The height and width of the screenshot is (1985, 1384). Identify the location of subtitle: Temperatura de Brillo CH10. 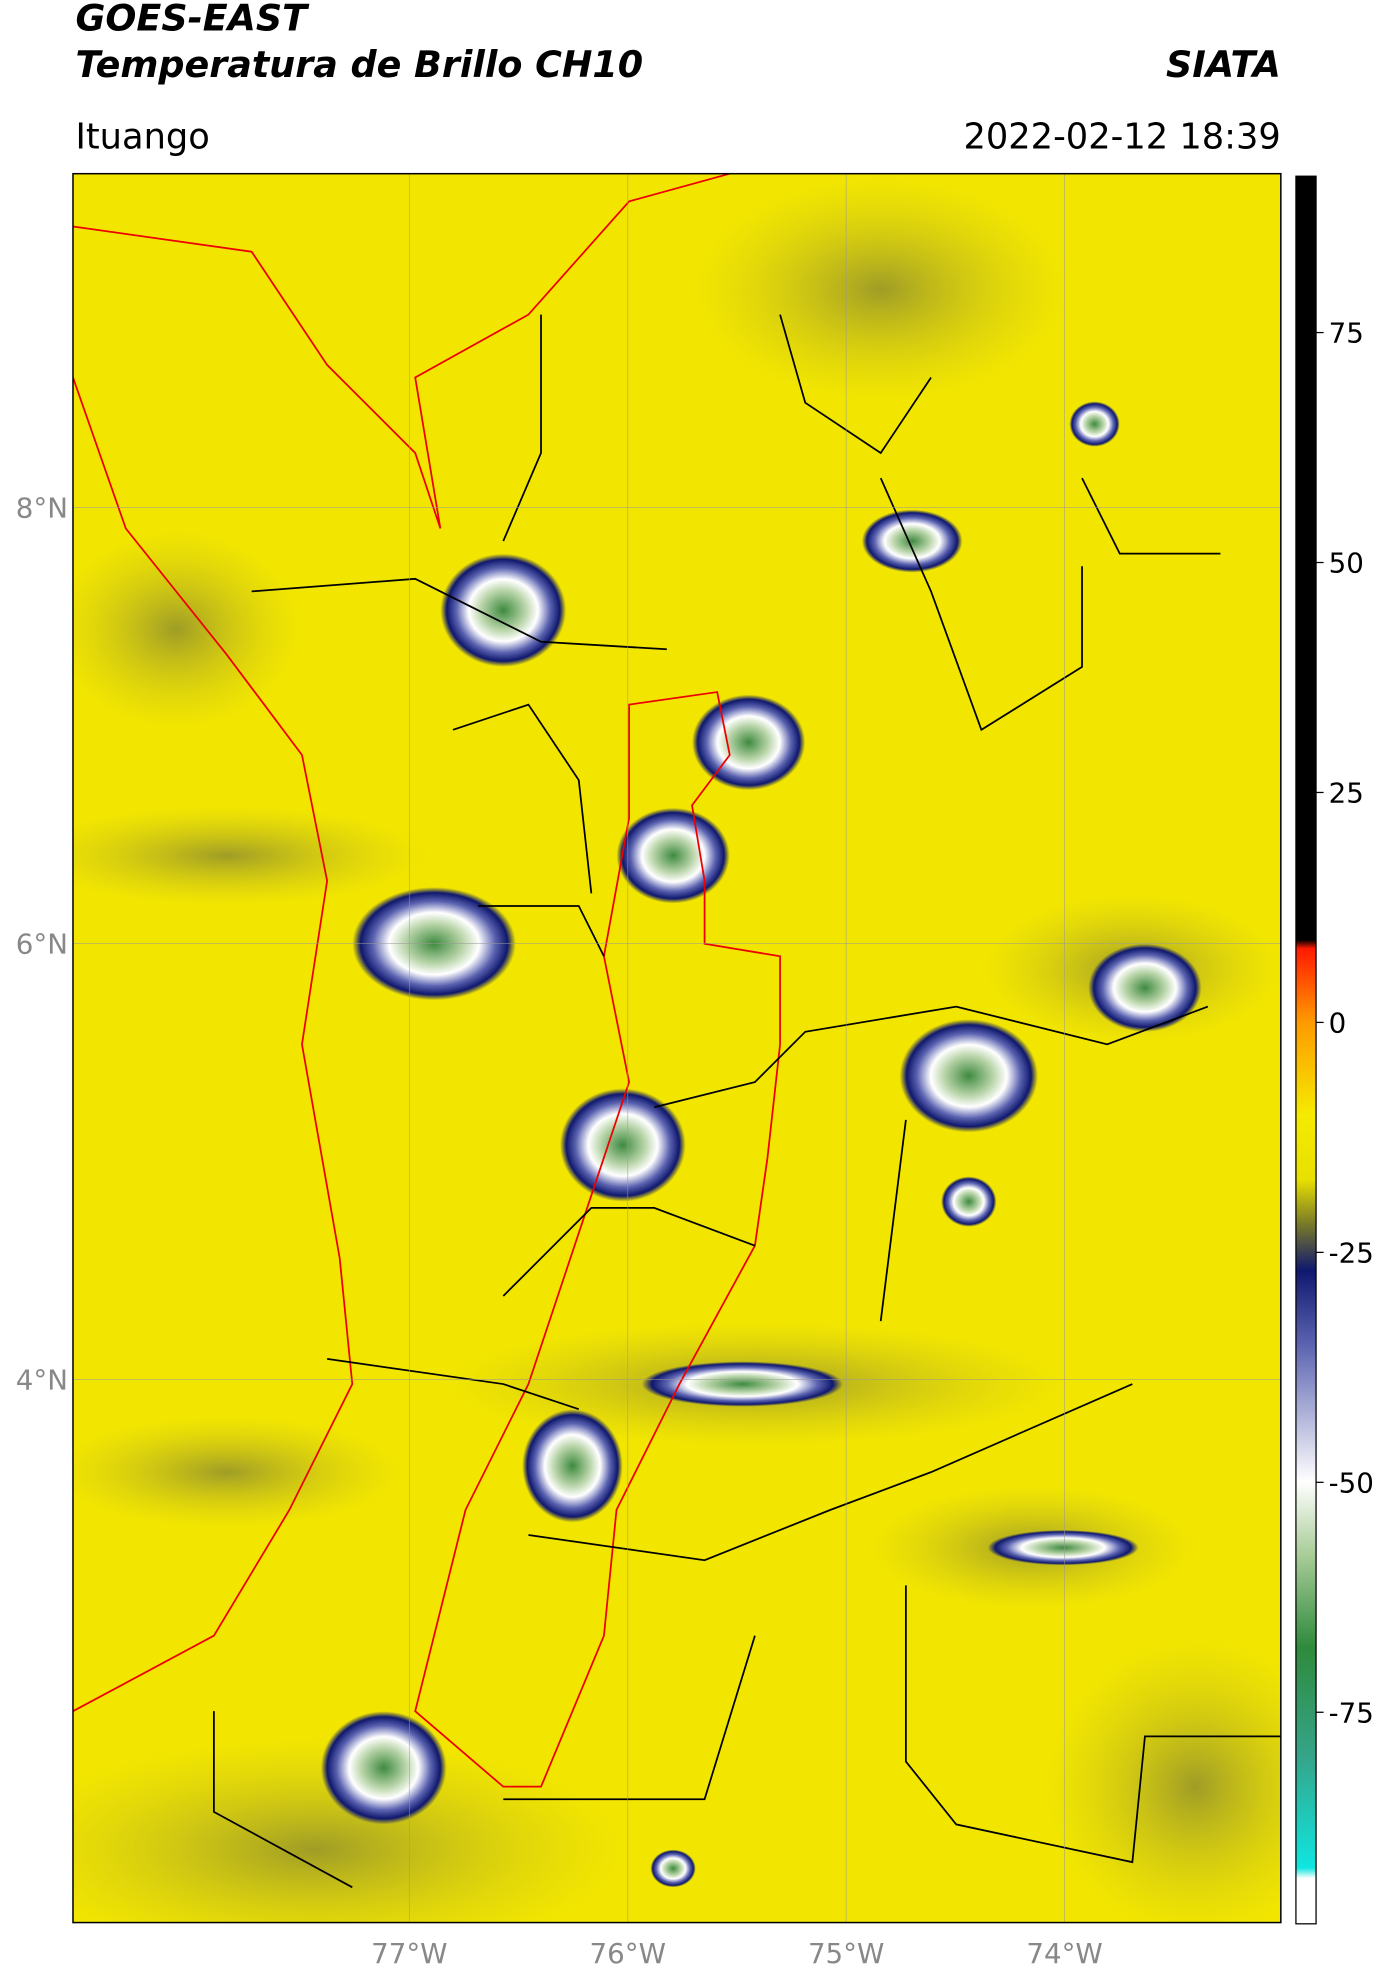
(359, 64).